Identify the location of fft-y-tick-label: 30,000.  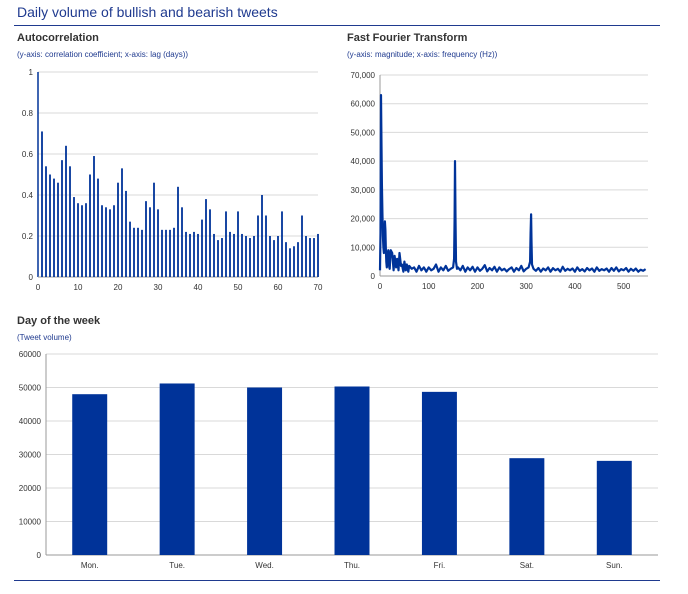
(363, 190).